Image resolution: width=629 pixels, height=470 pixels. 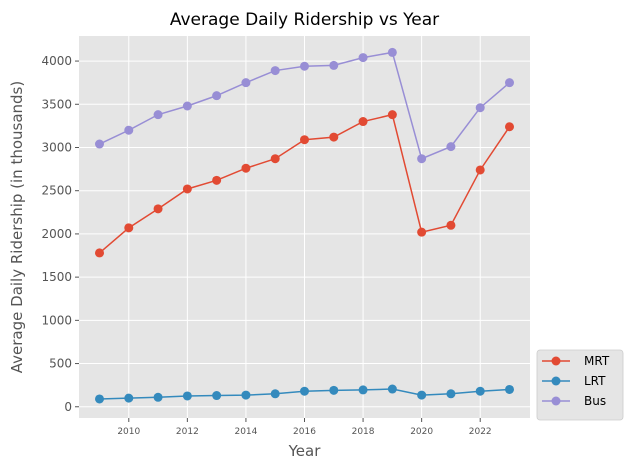 What do you see at coordinates (304, 432) in the screenshot?
I see `x-tick-label: 2016` at bounding box center [304, 432].